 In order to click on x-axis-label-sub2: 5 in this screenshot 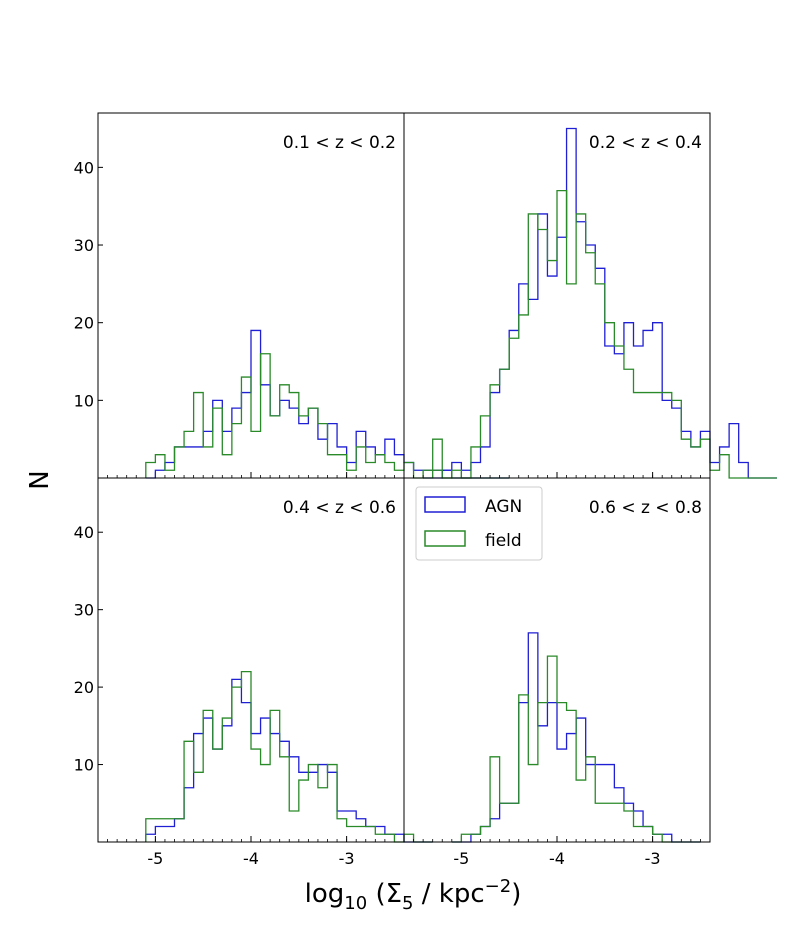, I will do `click(407, 903)`.